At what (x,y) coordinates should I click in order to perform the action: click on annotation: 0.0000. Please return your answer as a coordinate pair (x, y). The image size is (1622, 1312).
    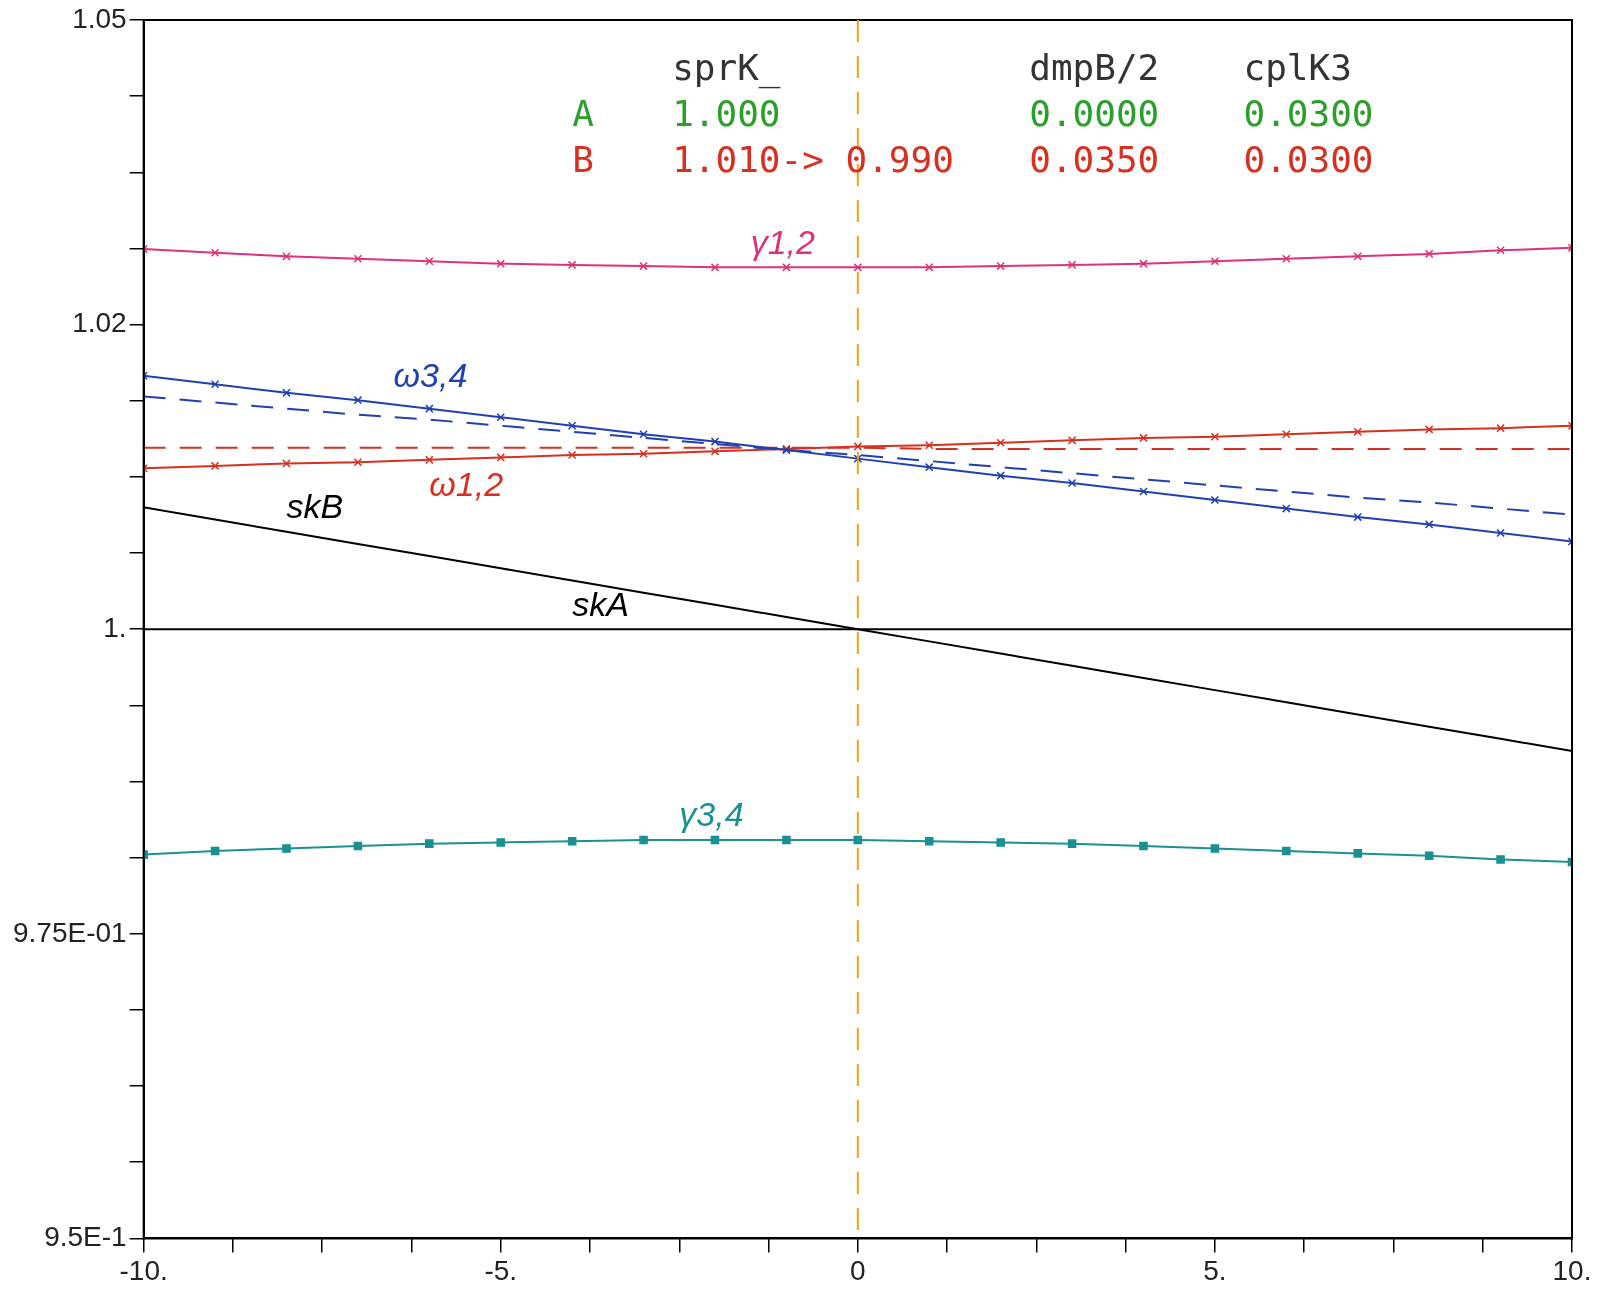
    Looking at the image, I should click on (1094, 113).